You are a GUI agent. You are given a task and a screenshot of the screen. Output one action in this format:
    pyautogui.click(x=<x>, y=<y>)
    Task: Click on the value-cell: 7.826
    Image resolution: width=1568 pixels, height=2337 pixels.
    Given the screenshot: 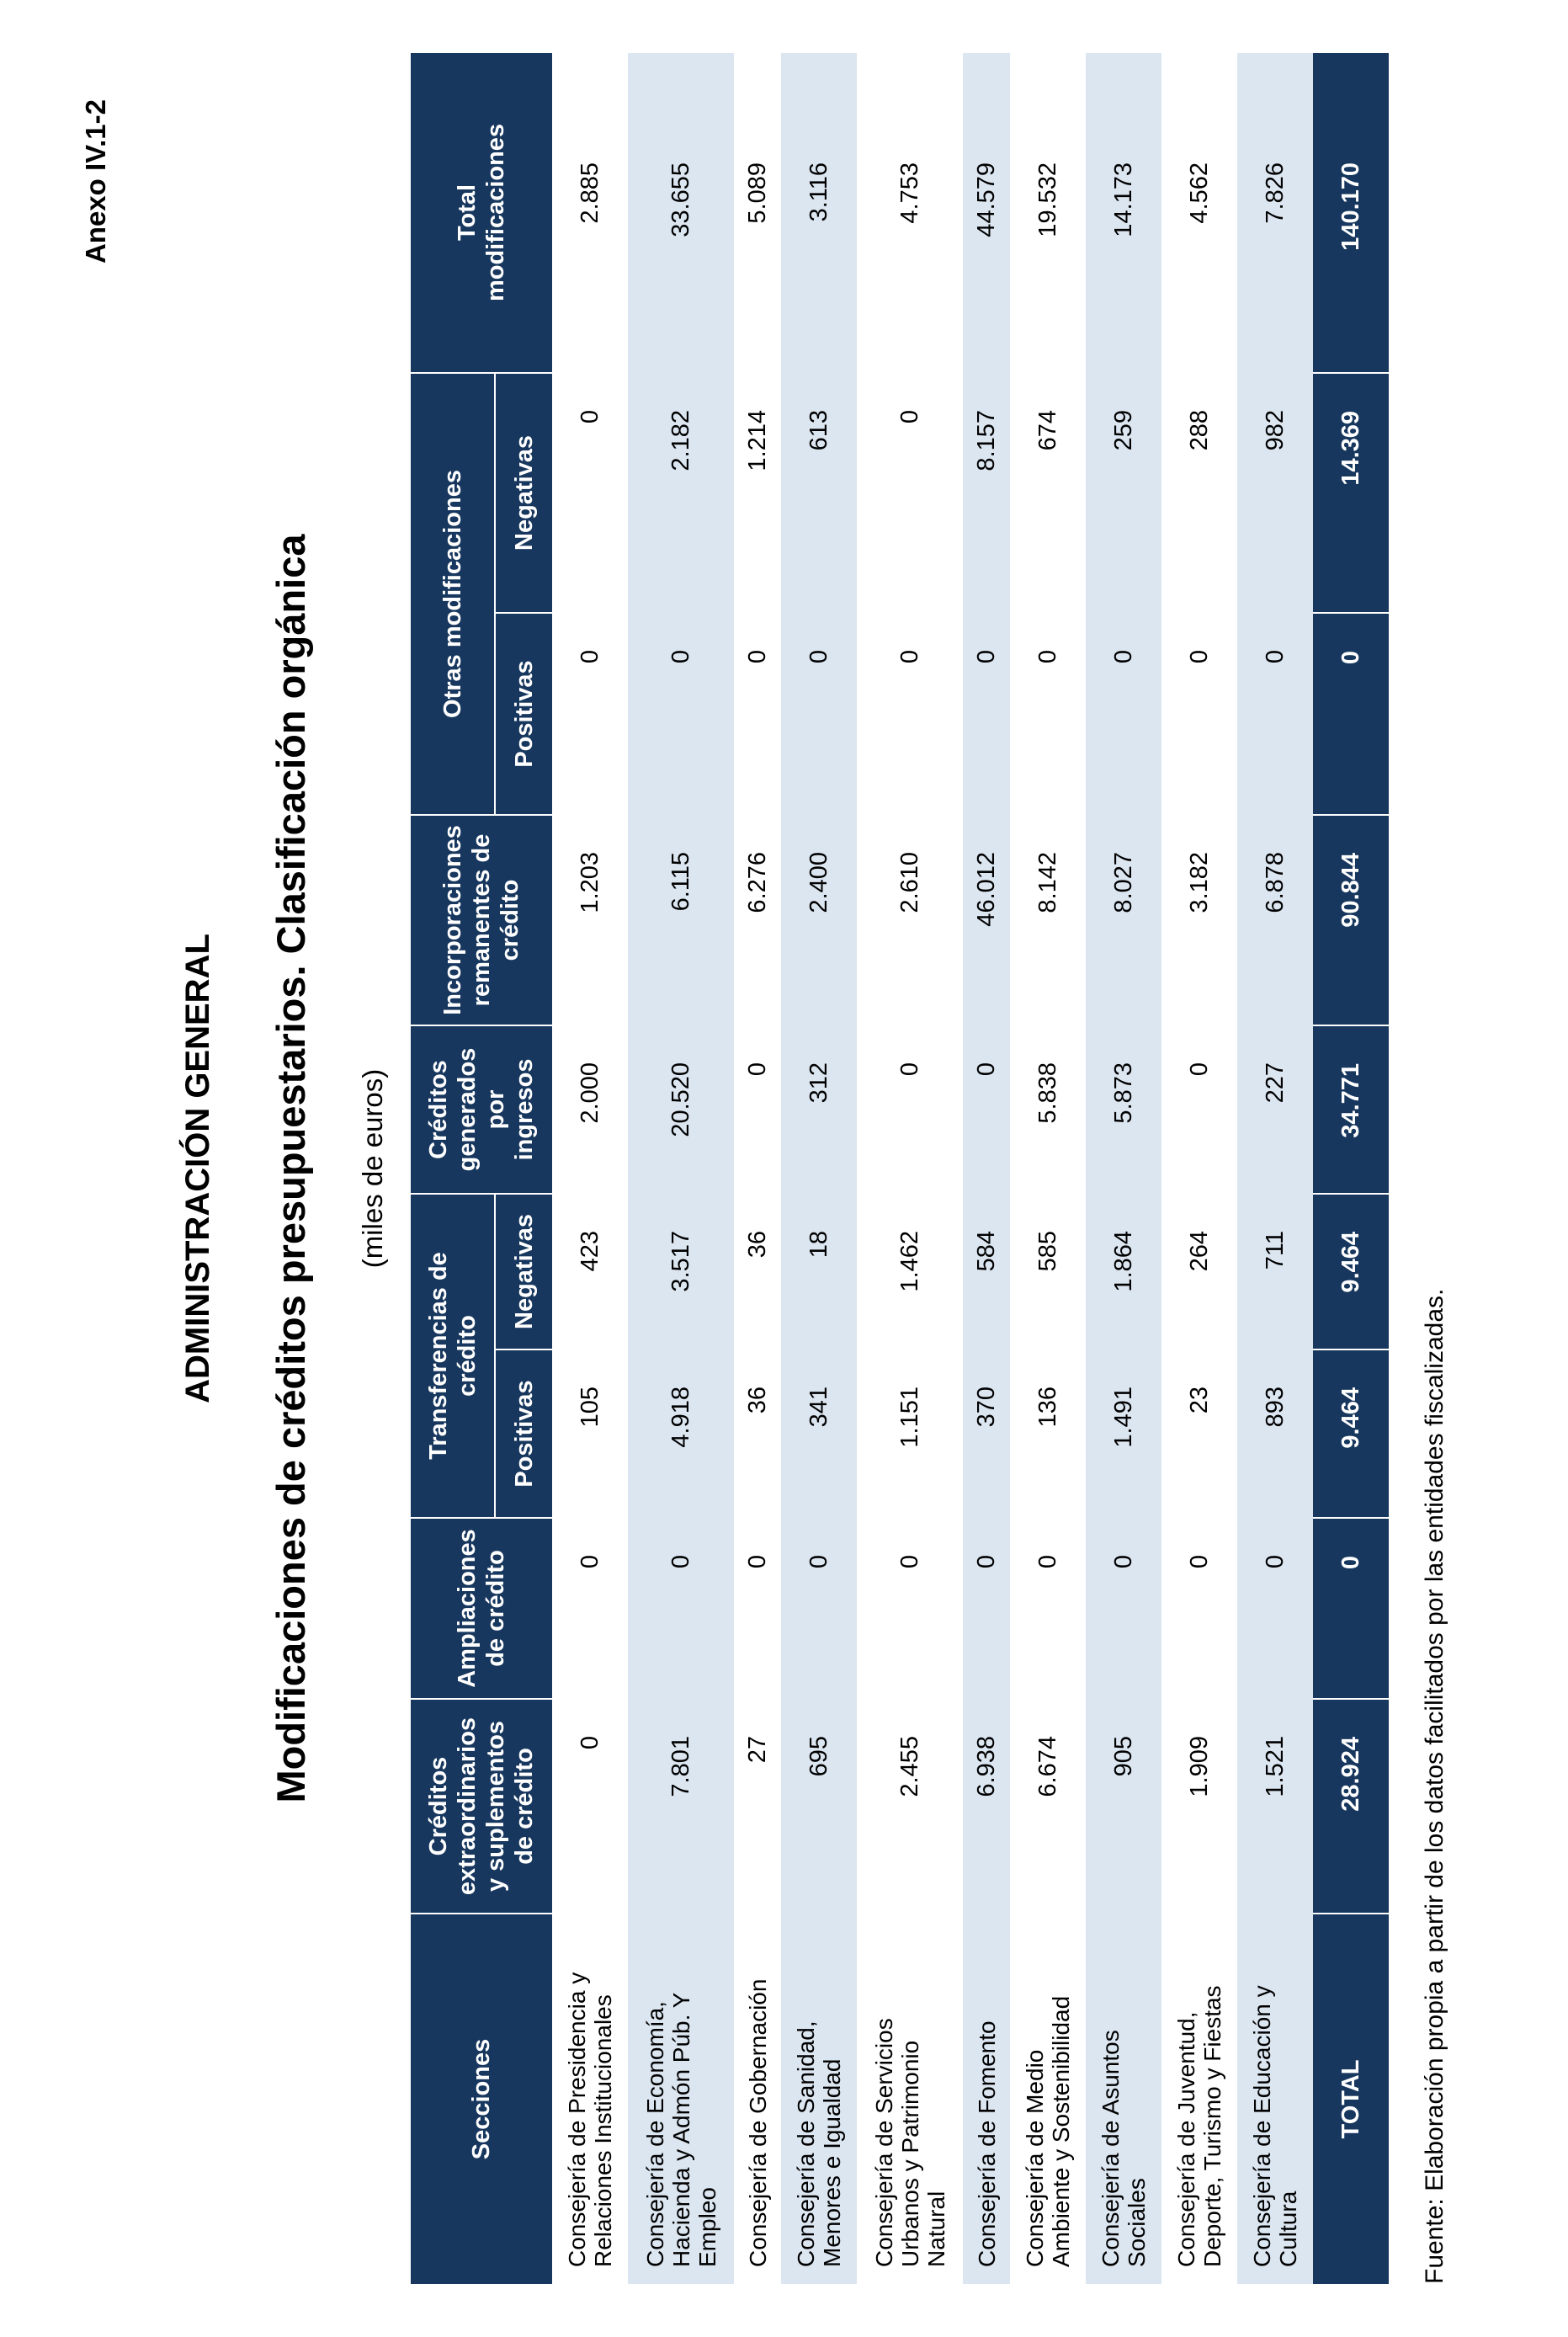 What is the action you would take?
    pyautogui.click(x=1275, y=212)
    